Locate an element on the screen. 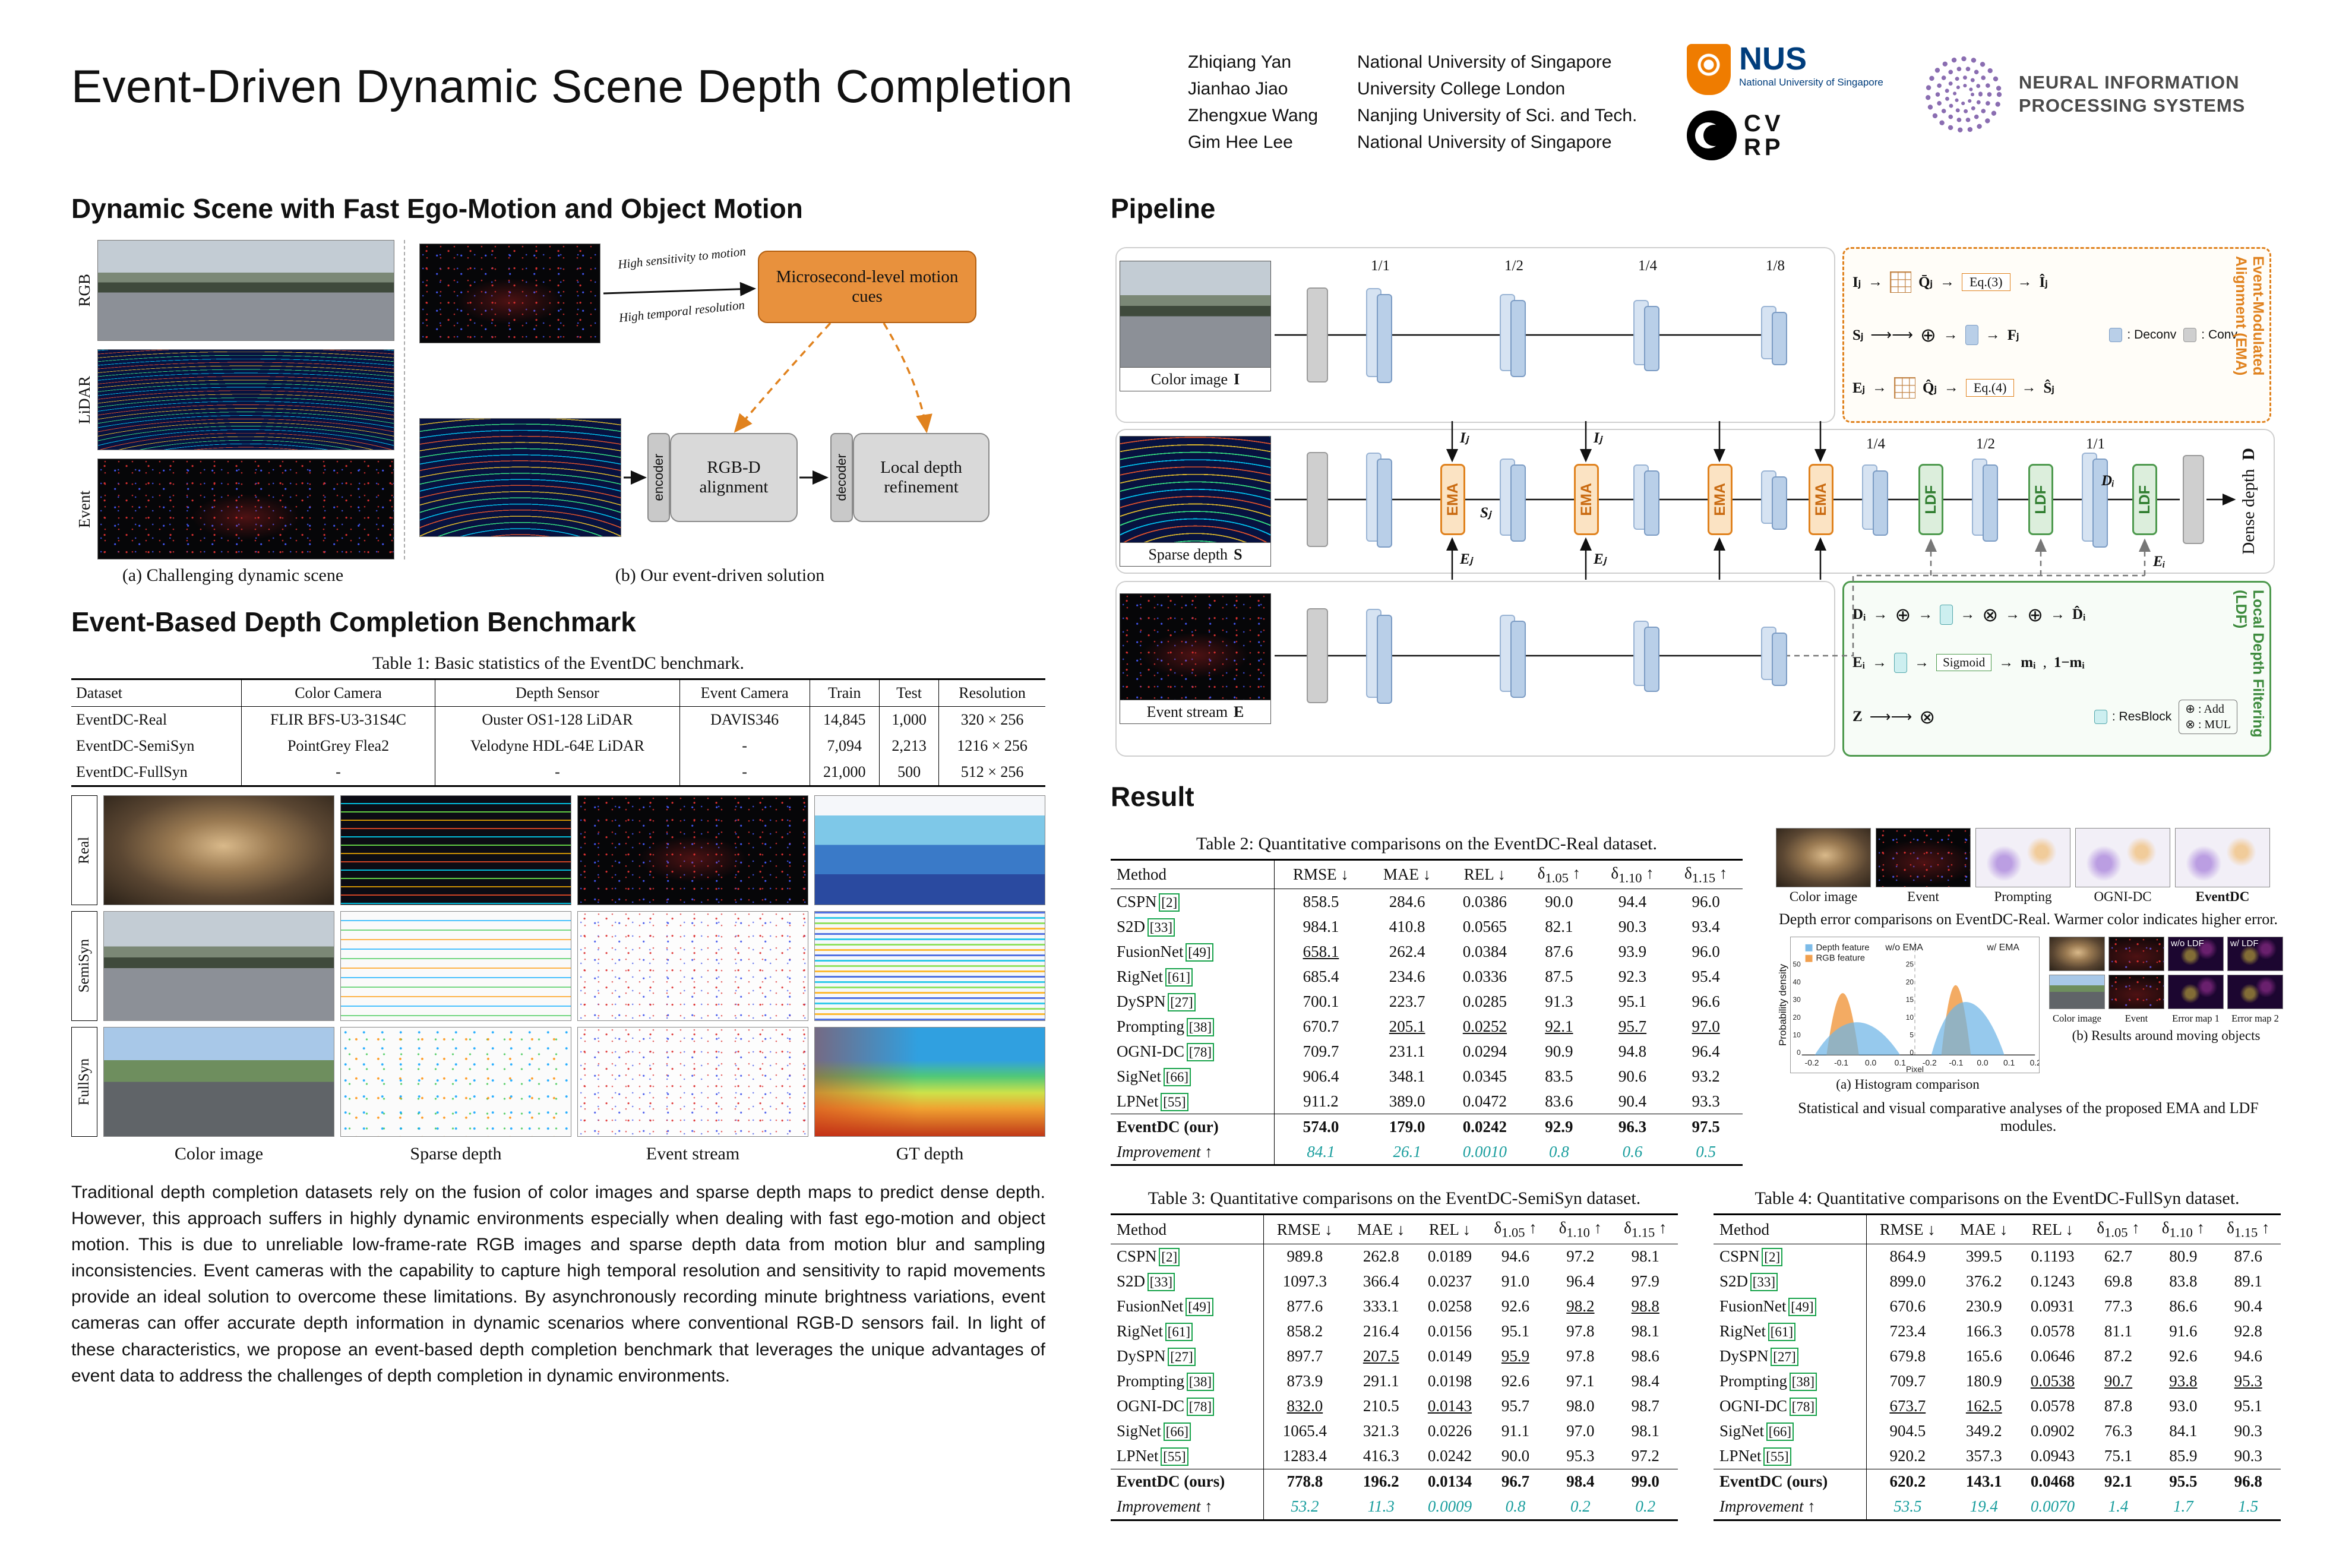  ldf-m2: 1−mᵢ is located at coordinates (2069, 662).